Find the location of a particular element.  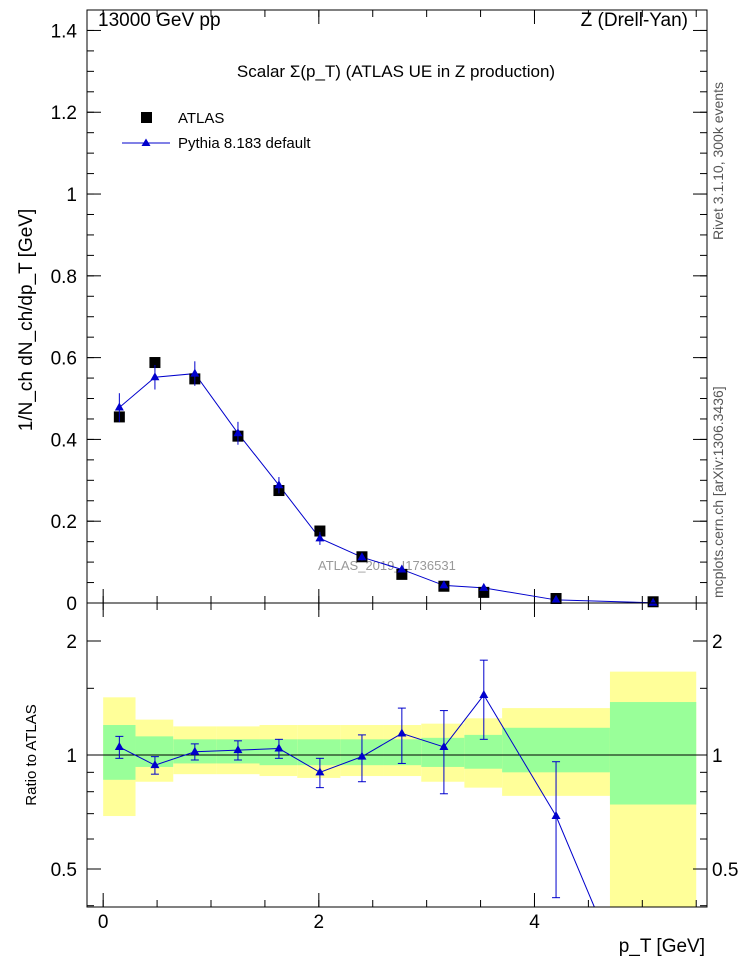

analysis-watermark: ATLAS_2019_I1736531 is located at coordinates (387, 565).